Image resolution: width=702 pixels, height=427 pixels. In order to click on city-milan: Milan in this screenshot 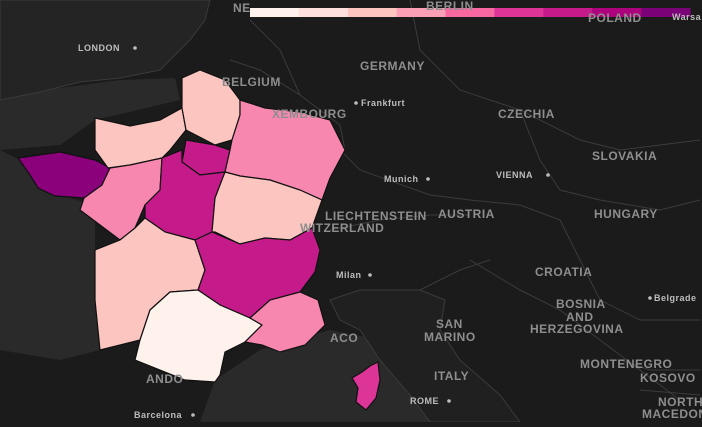, I will do `click(349, 275)`.